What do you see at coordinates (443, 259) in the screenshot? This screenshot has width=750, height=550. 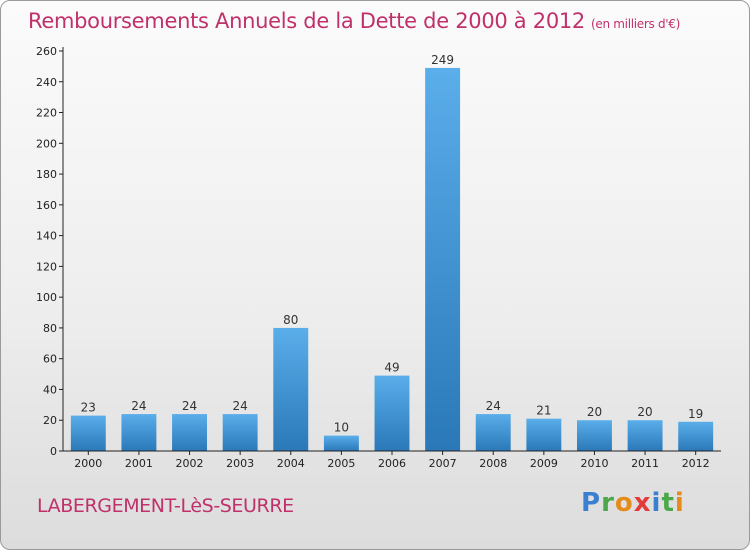 I see `bar-2007` at bounding box center [443, 259].